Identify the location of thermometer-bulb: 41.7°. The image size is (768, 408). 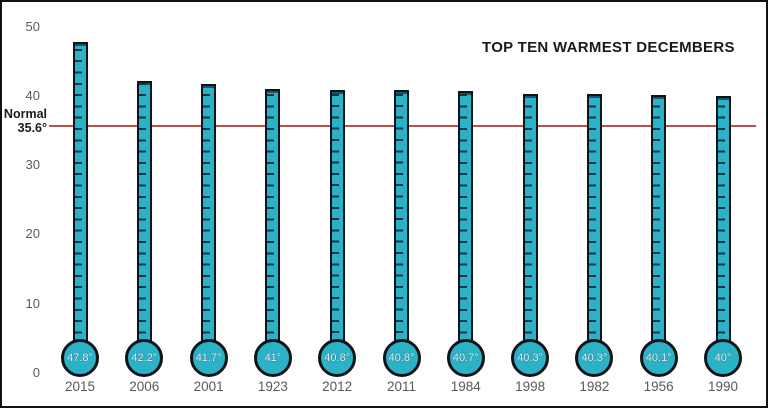
(208, 358).